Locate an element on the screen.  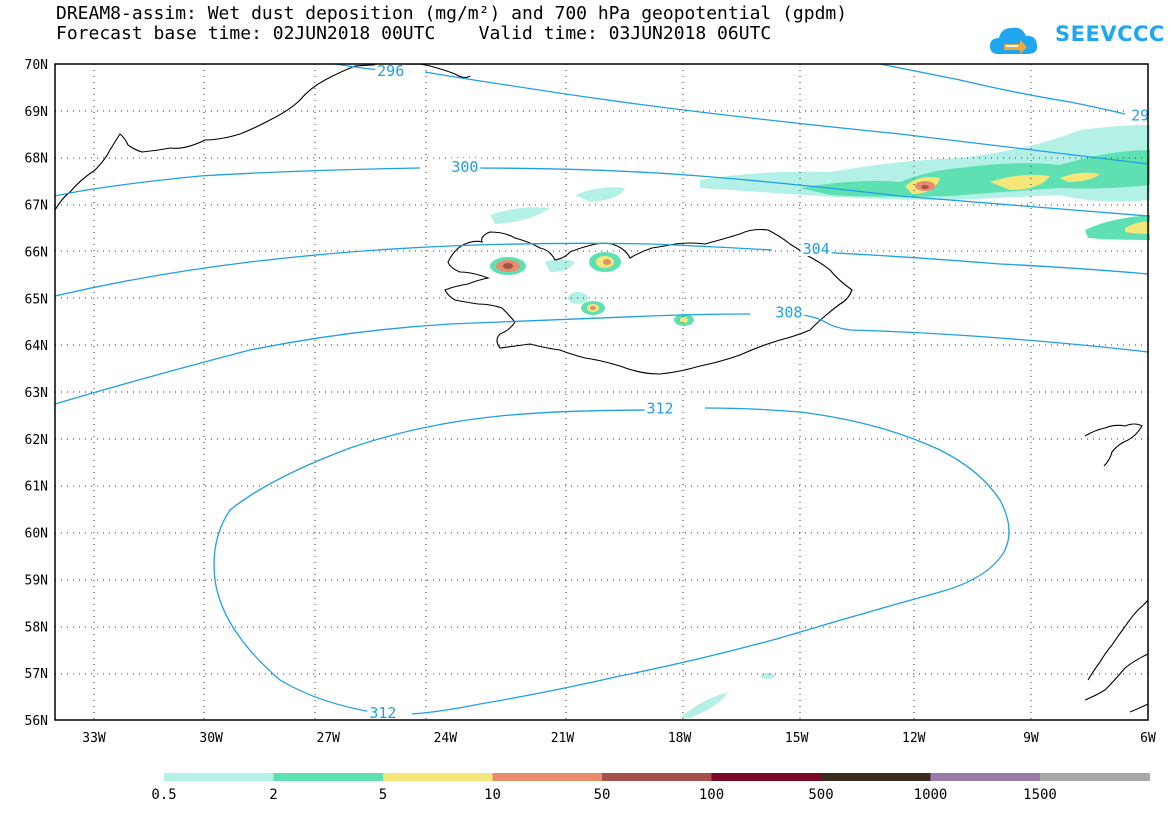
dust-plume-green is located at coordinates (975, 173).